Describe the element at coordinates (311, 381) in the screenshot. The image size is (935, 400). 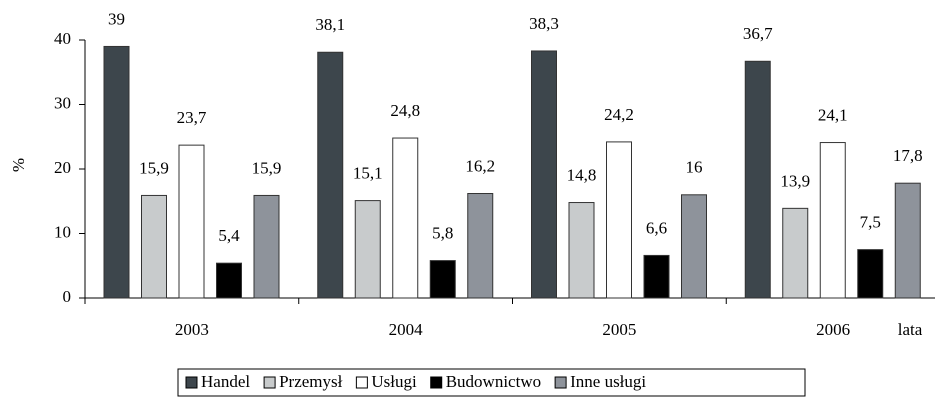
I see `legend-label: Przemysł` at that location.